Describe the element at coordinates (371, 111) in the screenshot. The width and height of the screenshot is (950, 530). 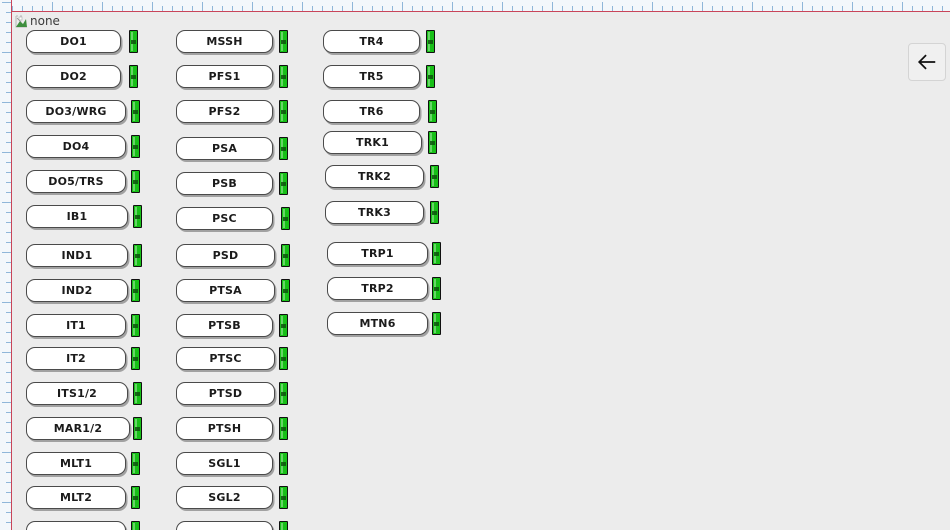
I see `device-button-tr6: TR6` at that location.